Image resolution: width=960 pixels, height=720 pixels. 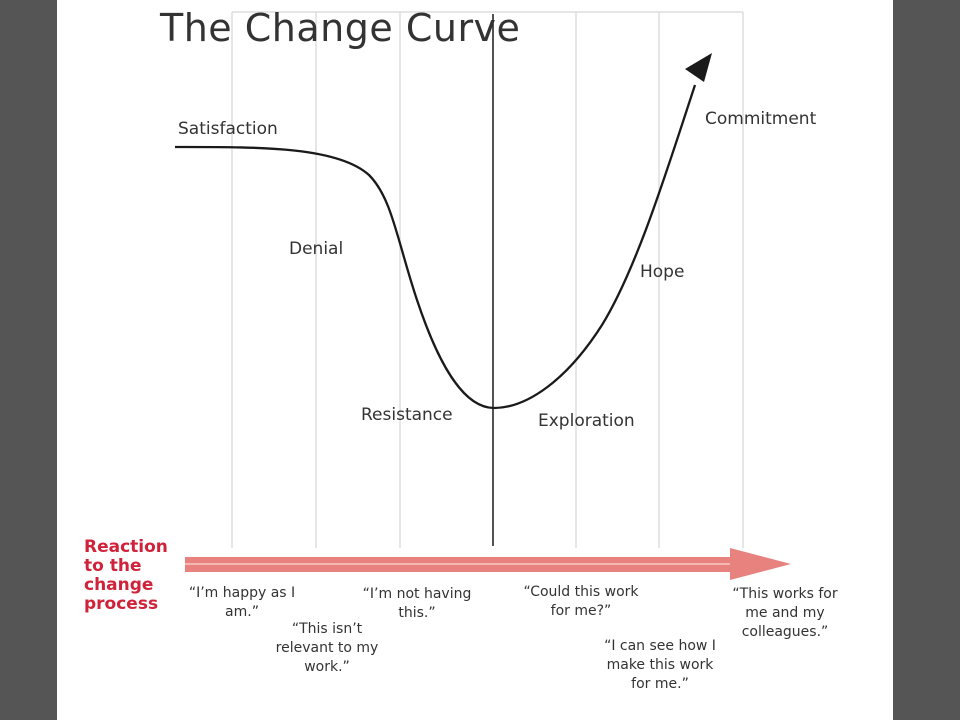 What do you see at coordinates (113, 566) in the screenshot?
I see `reaction-label-line: to the` at bounding box center [113, 566].